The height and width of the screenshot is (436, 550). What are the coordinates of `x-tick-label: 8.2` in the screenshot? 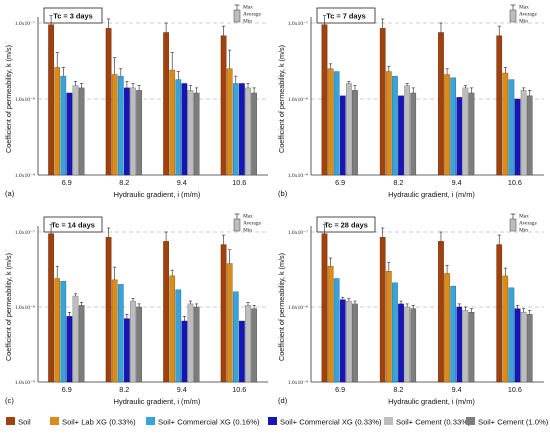 It's located at (398, 182).